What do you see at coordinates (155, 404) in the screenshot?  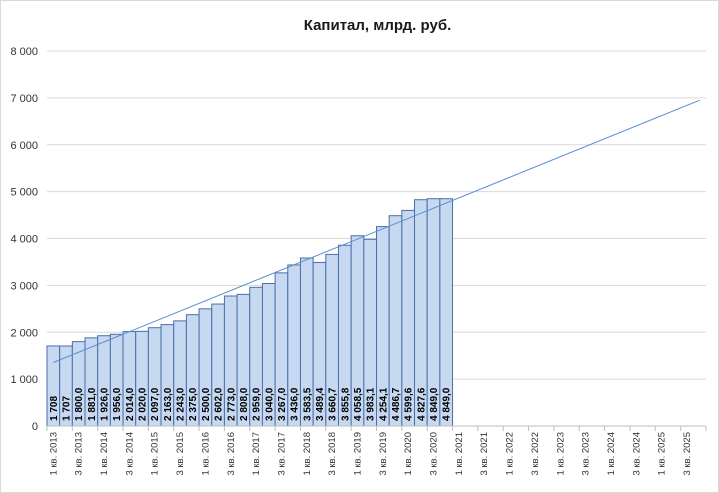 I see `data-label: 2 097,0` at bounding box center [155, 404].